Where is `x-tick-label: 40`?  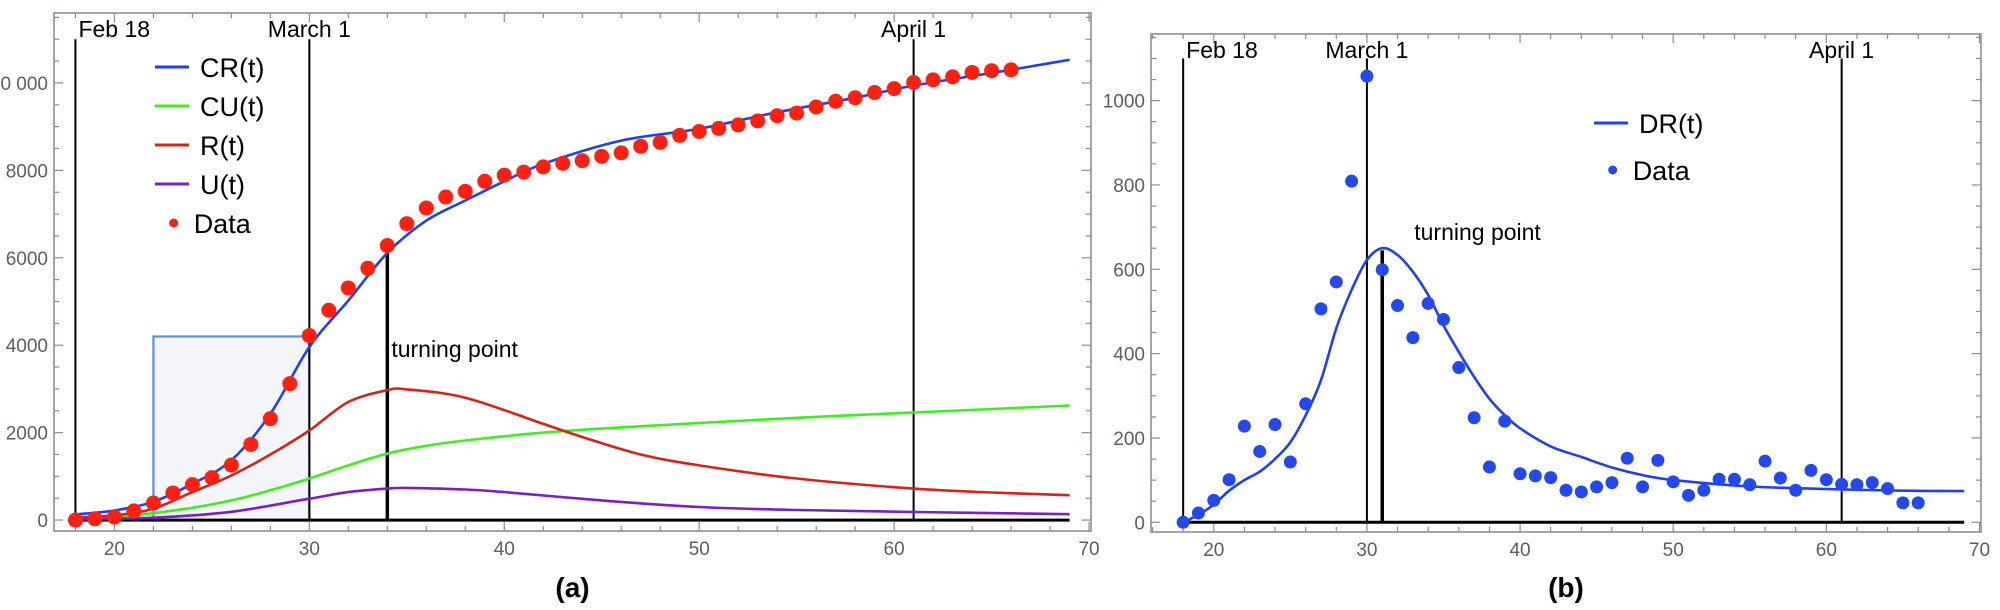
x-tick-label: 40 is located at coordinates (504, 549).